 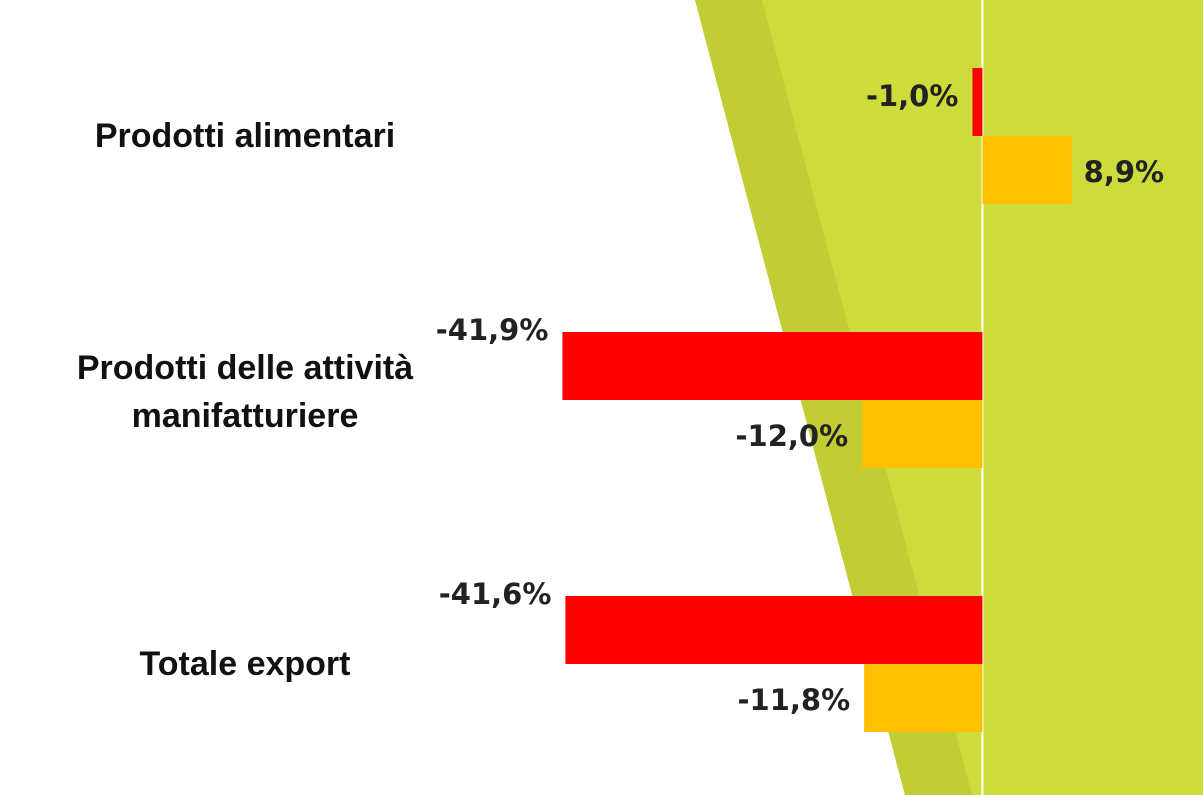 I want to click on category-label: Totale export, so click(x=245, y=664).